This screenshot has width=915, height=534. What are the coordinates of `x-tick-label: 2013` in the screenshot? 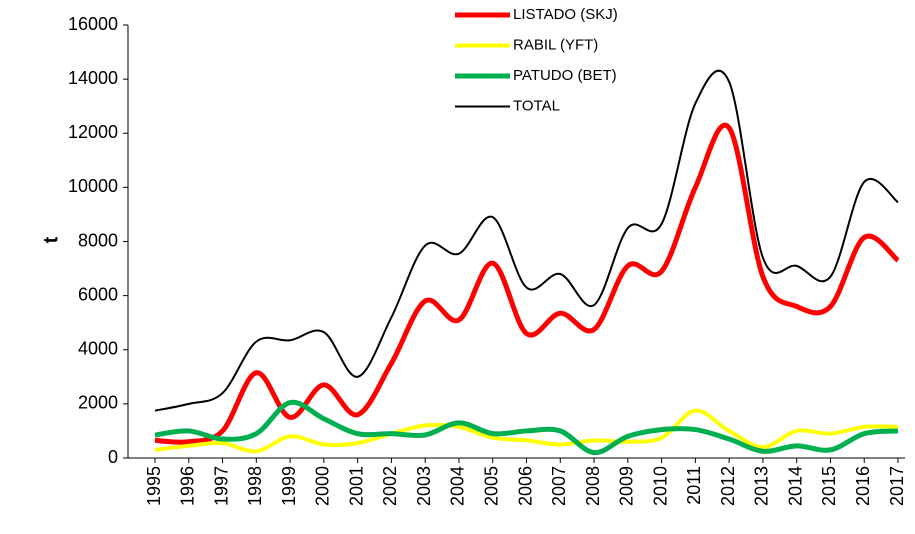 It's located at (762, 486).